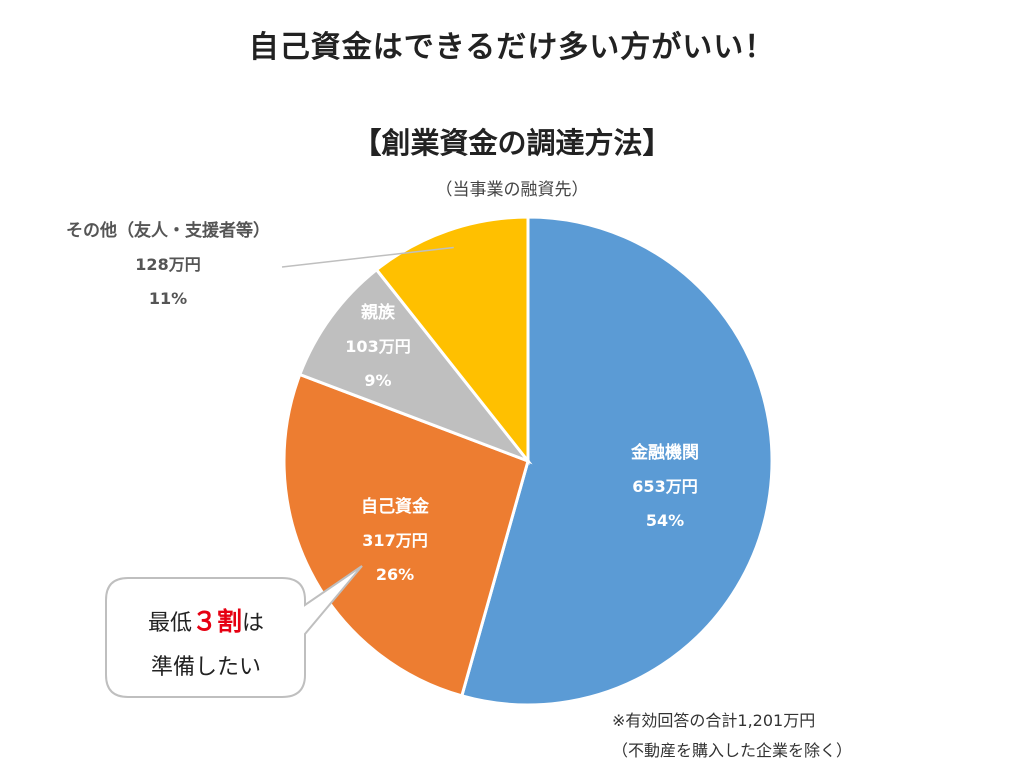  Describe the element at coordinates (665, 520) in the screenshot. I see `slice-label-percent-0: 54%` at that location.